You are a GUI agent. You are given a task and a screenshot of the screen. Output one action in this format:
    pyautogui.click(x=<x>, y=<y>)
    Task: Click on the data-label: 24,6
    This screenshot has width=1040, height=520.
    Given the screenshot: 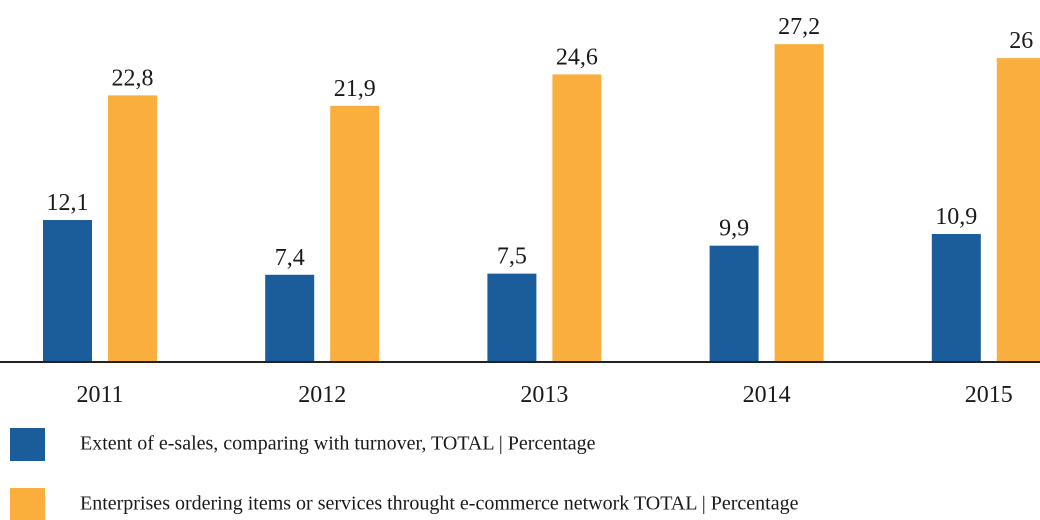 What is the action you would take?
    pyautogui.click(x=577, y=57)
    